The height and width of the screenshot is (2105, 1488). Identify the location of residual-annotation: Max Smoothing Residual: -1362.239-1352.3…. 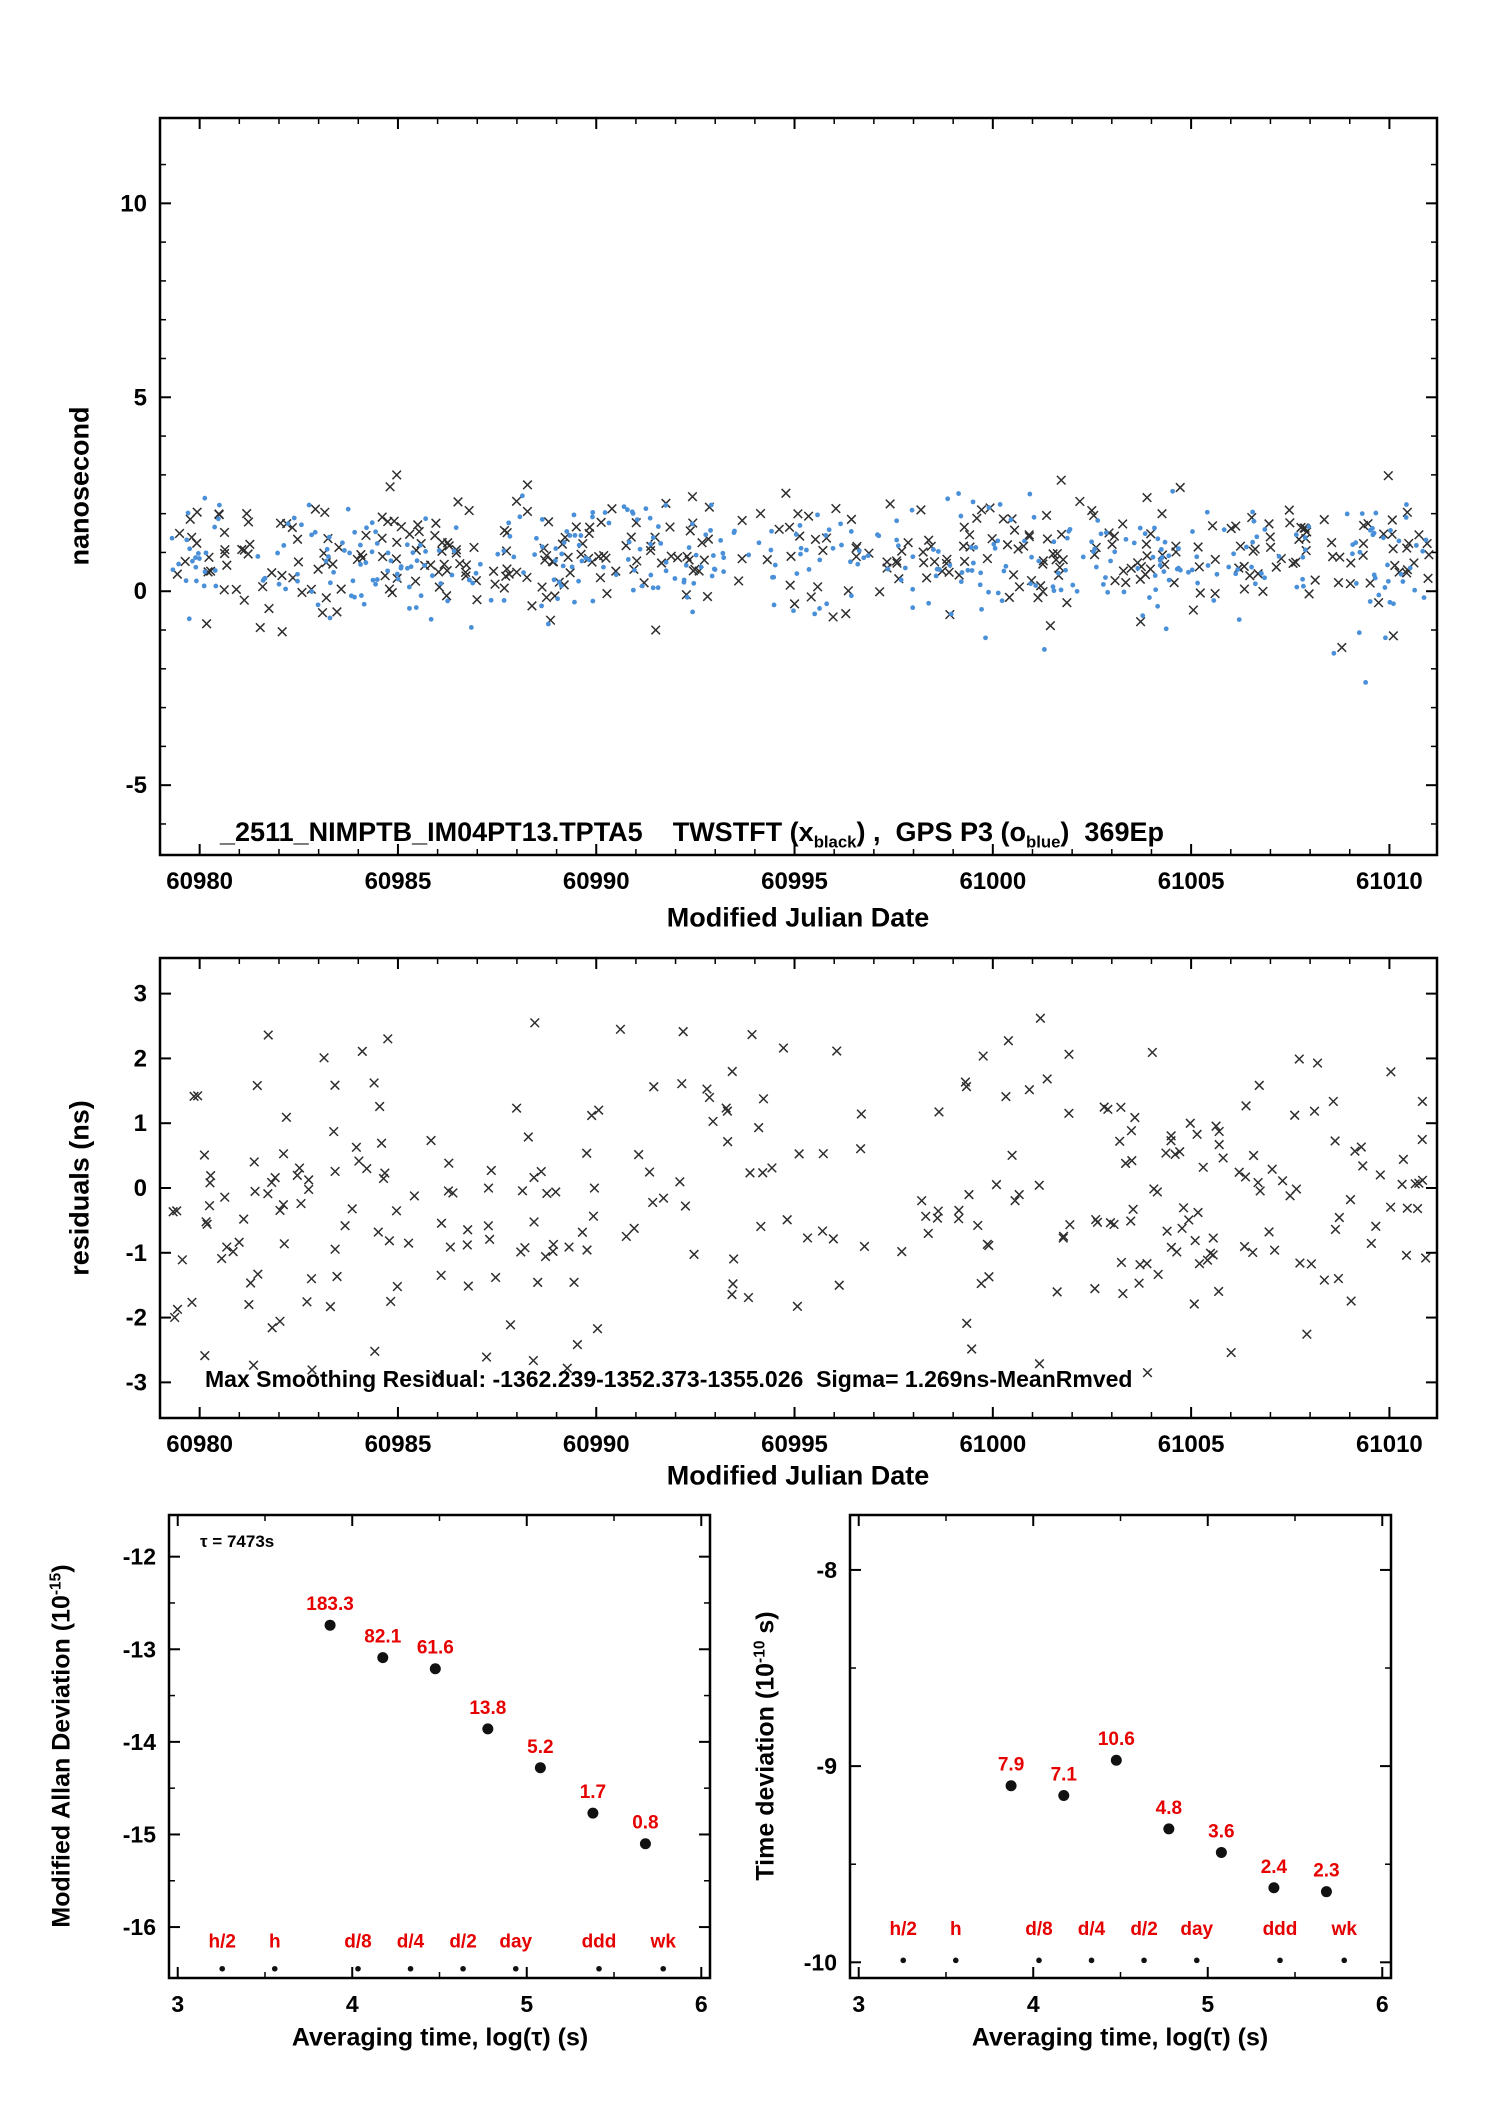
(669, 1379).